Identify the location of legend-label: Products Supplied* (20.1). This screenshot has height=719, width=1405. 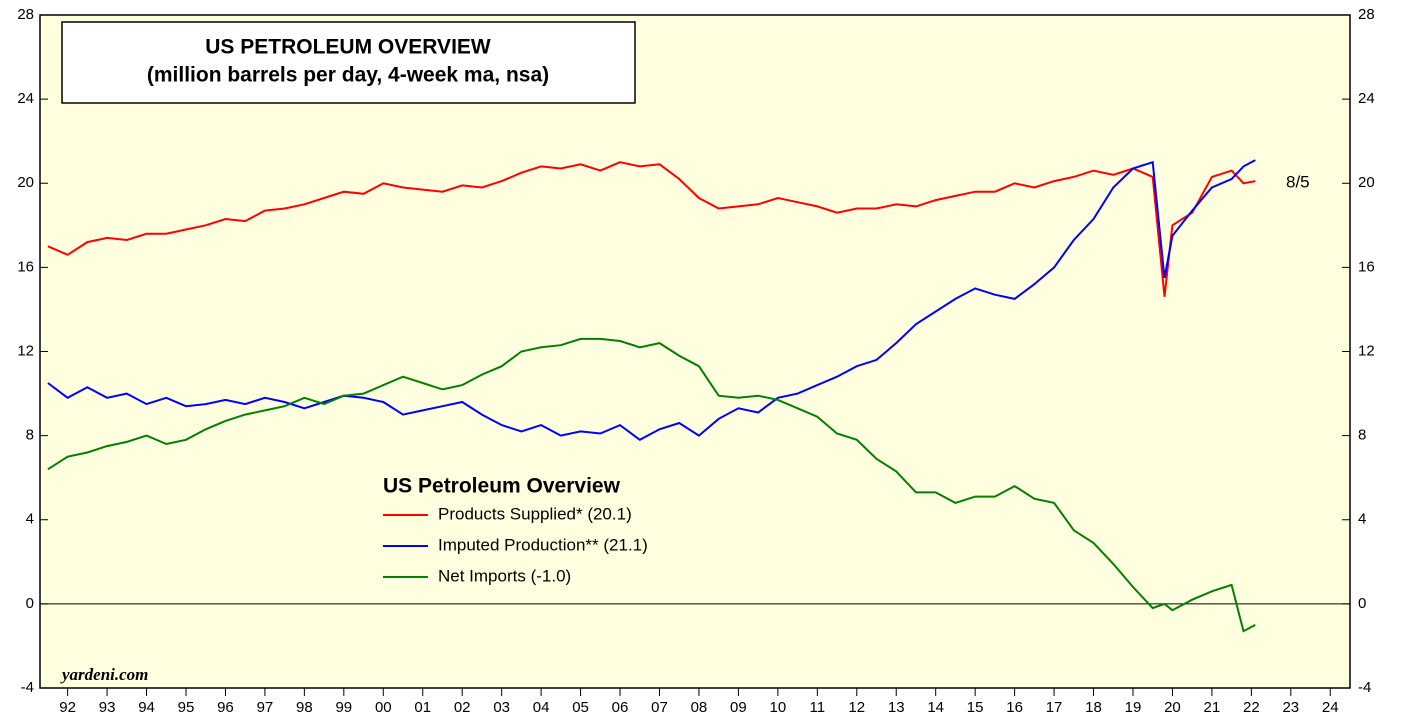
(535, 513).